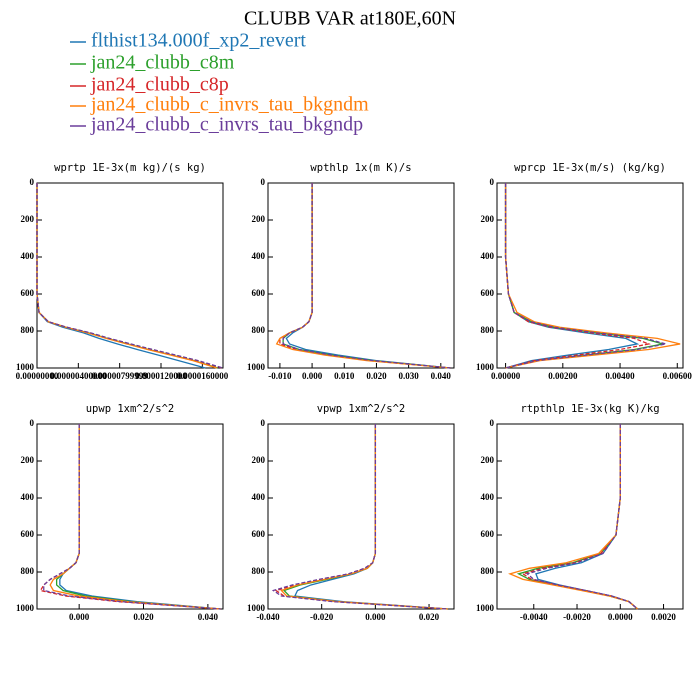 This screenshot has width=700, height=700. I want to click on x-tick-label: 0.00400, so click(620, 376).